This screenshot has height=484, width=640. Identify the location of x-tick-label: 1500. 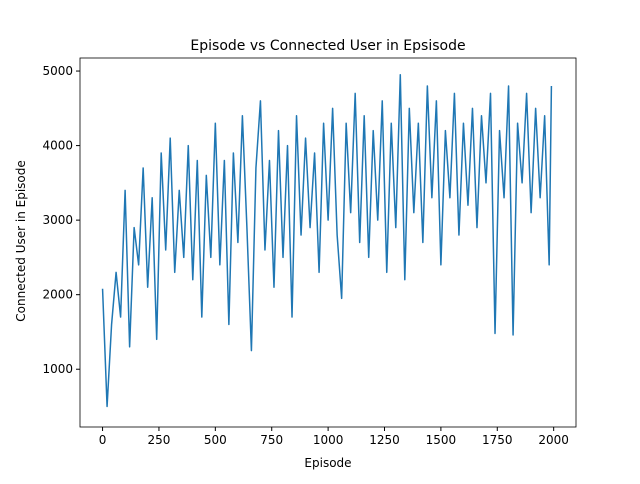
(441, 440).